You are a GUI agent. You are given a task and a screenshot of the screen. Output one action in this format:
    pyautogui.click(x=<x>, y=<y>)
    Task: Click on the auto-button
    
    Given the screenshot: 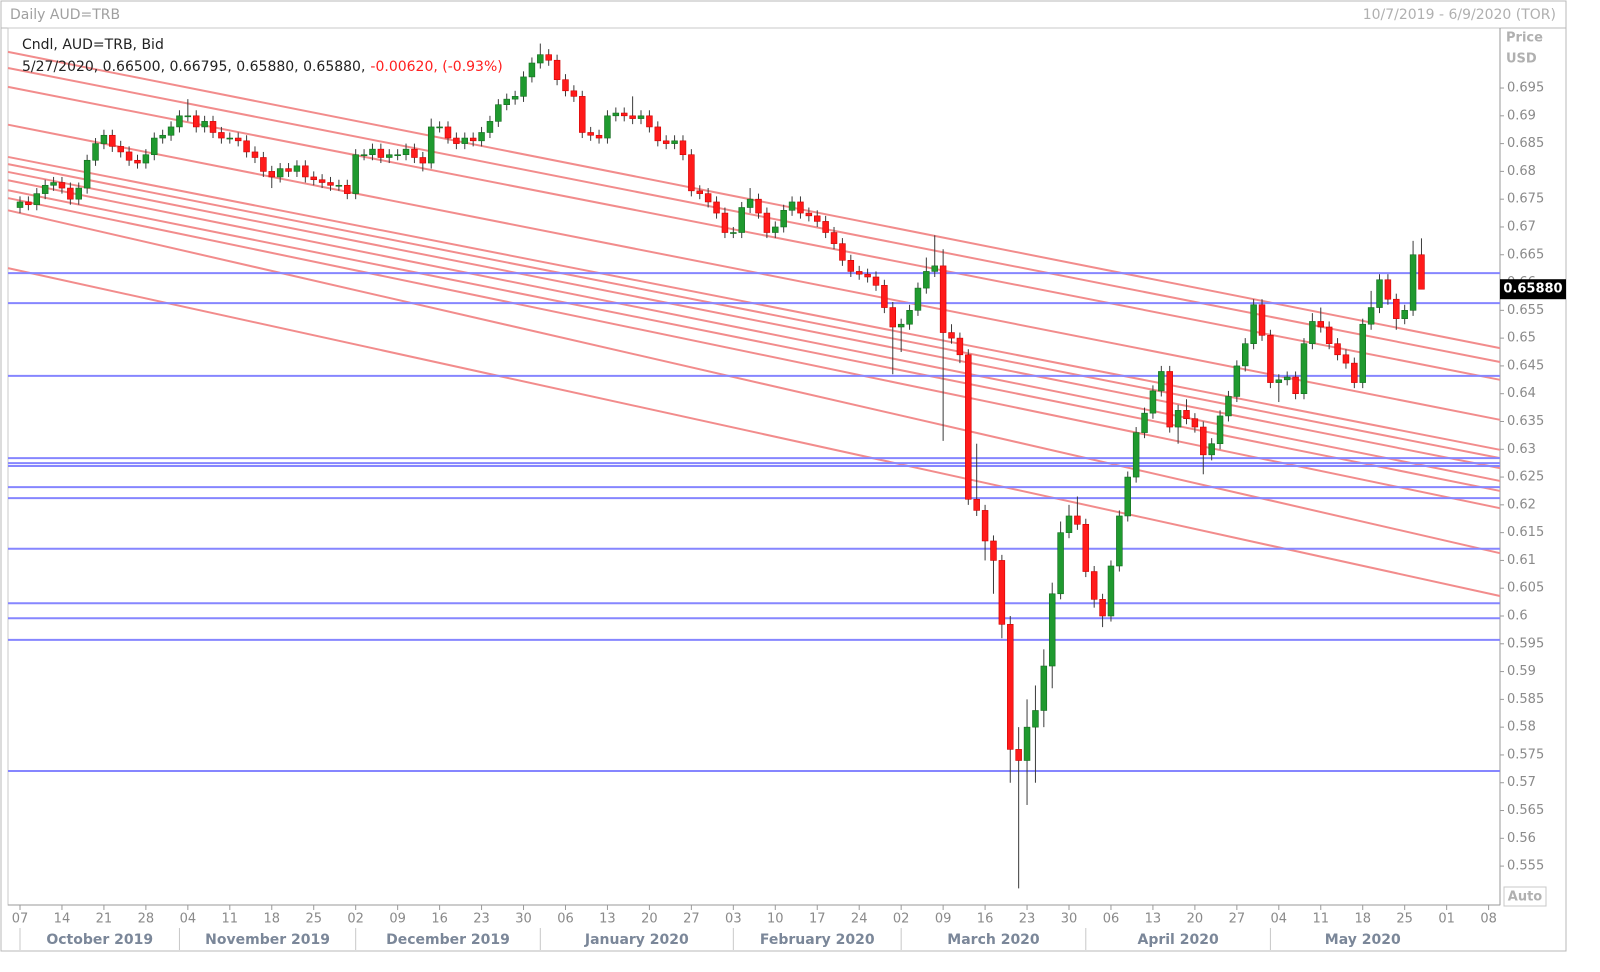 What is the action you would take?
    pyautogui.click(x=1525, y=896)
    